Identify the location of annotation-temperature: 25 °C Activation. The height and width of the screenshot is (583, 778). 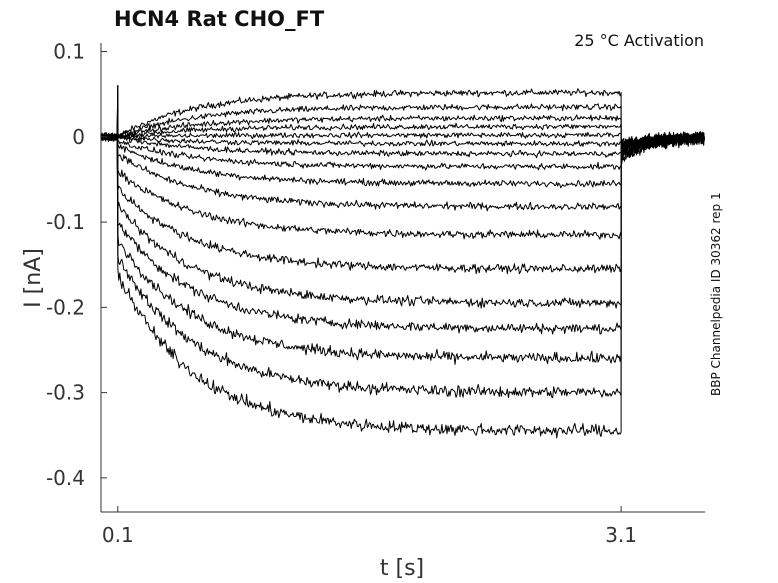
(639, 40).